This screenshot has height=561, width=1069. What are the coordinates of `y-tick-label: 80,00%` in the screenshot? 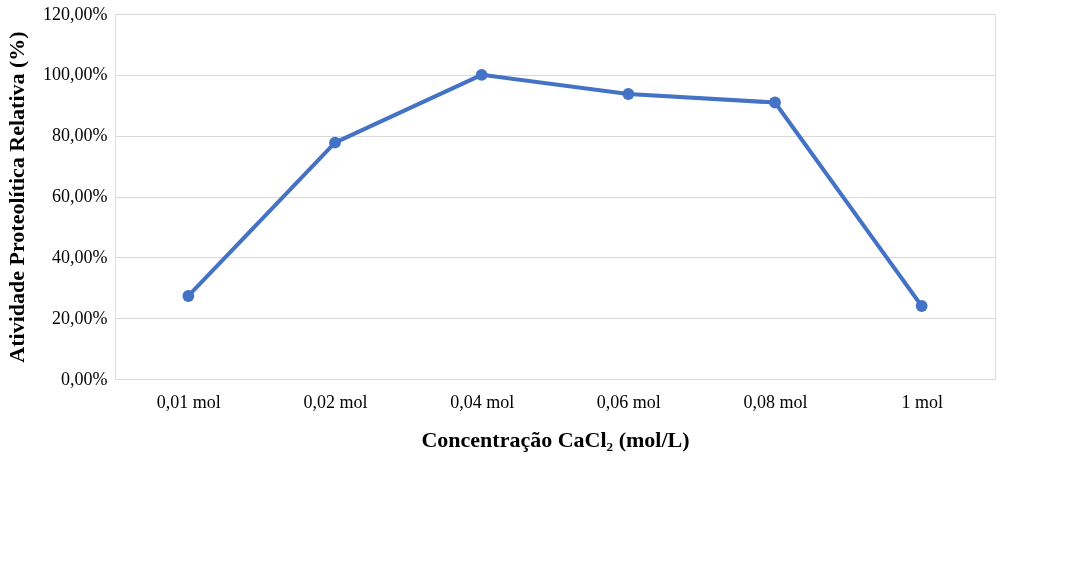 It's located at (80, 135).